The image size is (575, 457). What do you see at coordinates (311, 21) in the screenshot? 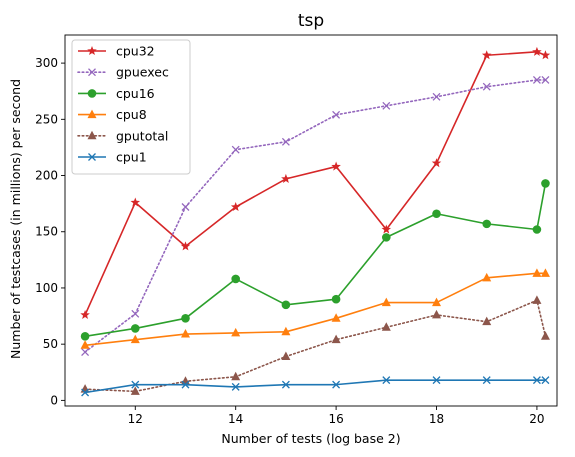
I see `chart-title: tsp` at bounding box center [311, 21].